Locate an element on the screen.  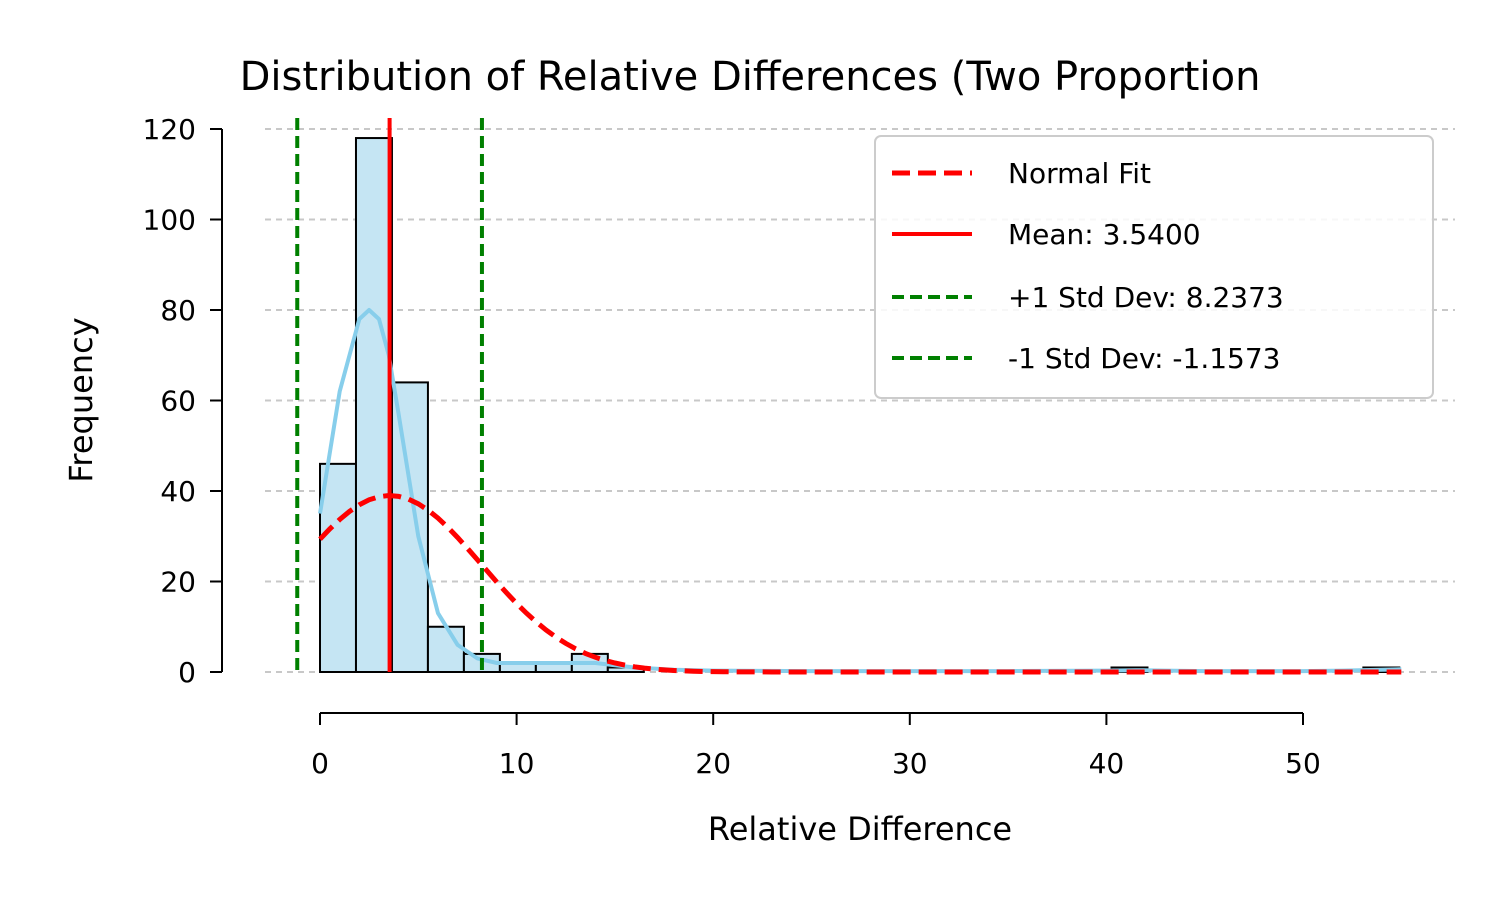
x-tick-label: 10 is located at coordinates (517, 763).